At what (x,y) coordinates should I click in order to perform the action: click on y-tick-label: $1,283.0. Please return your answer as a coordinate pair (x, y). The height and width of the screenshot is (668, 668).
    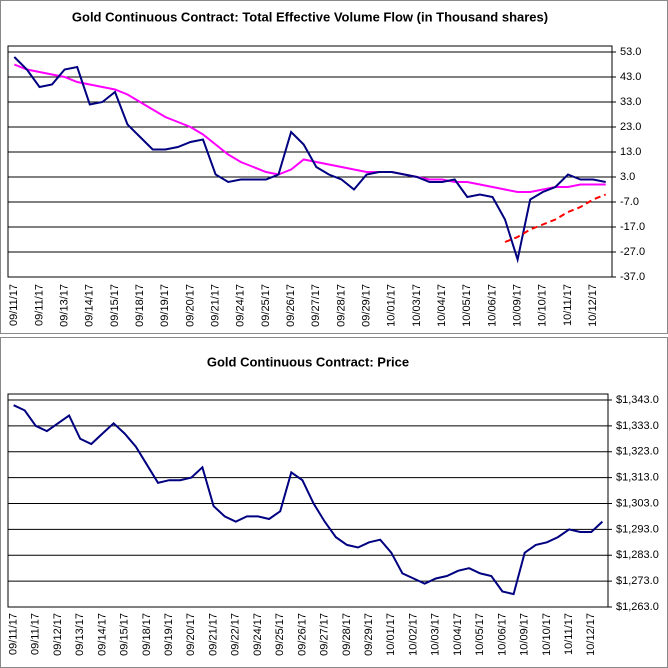
    Looking at the image, I should click on (637, 555).